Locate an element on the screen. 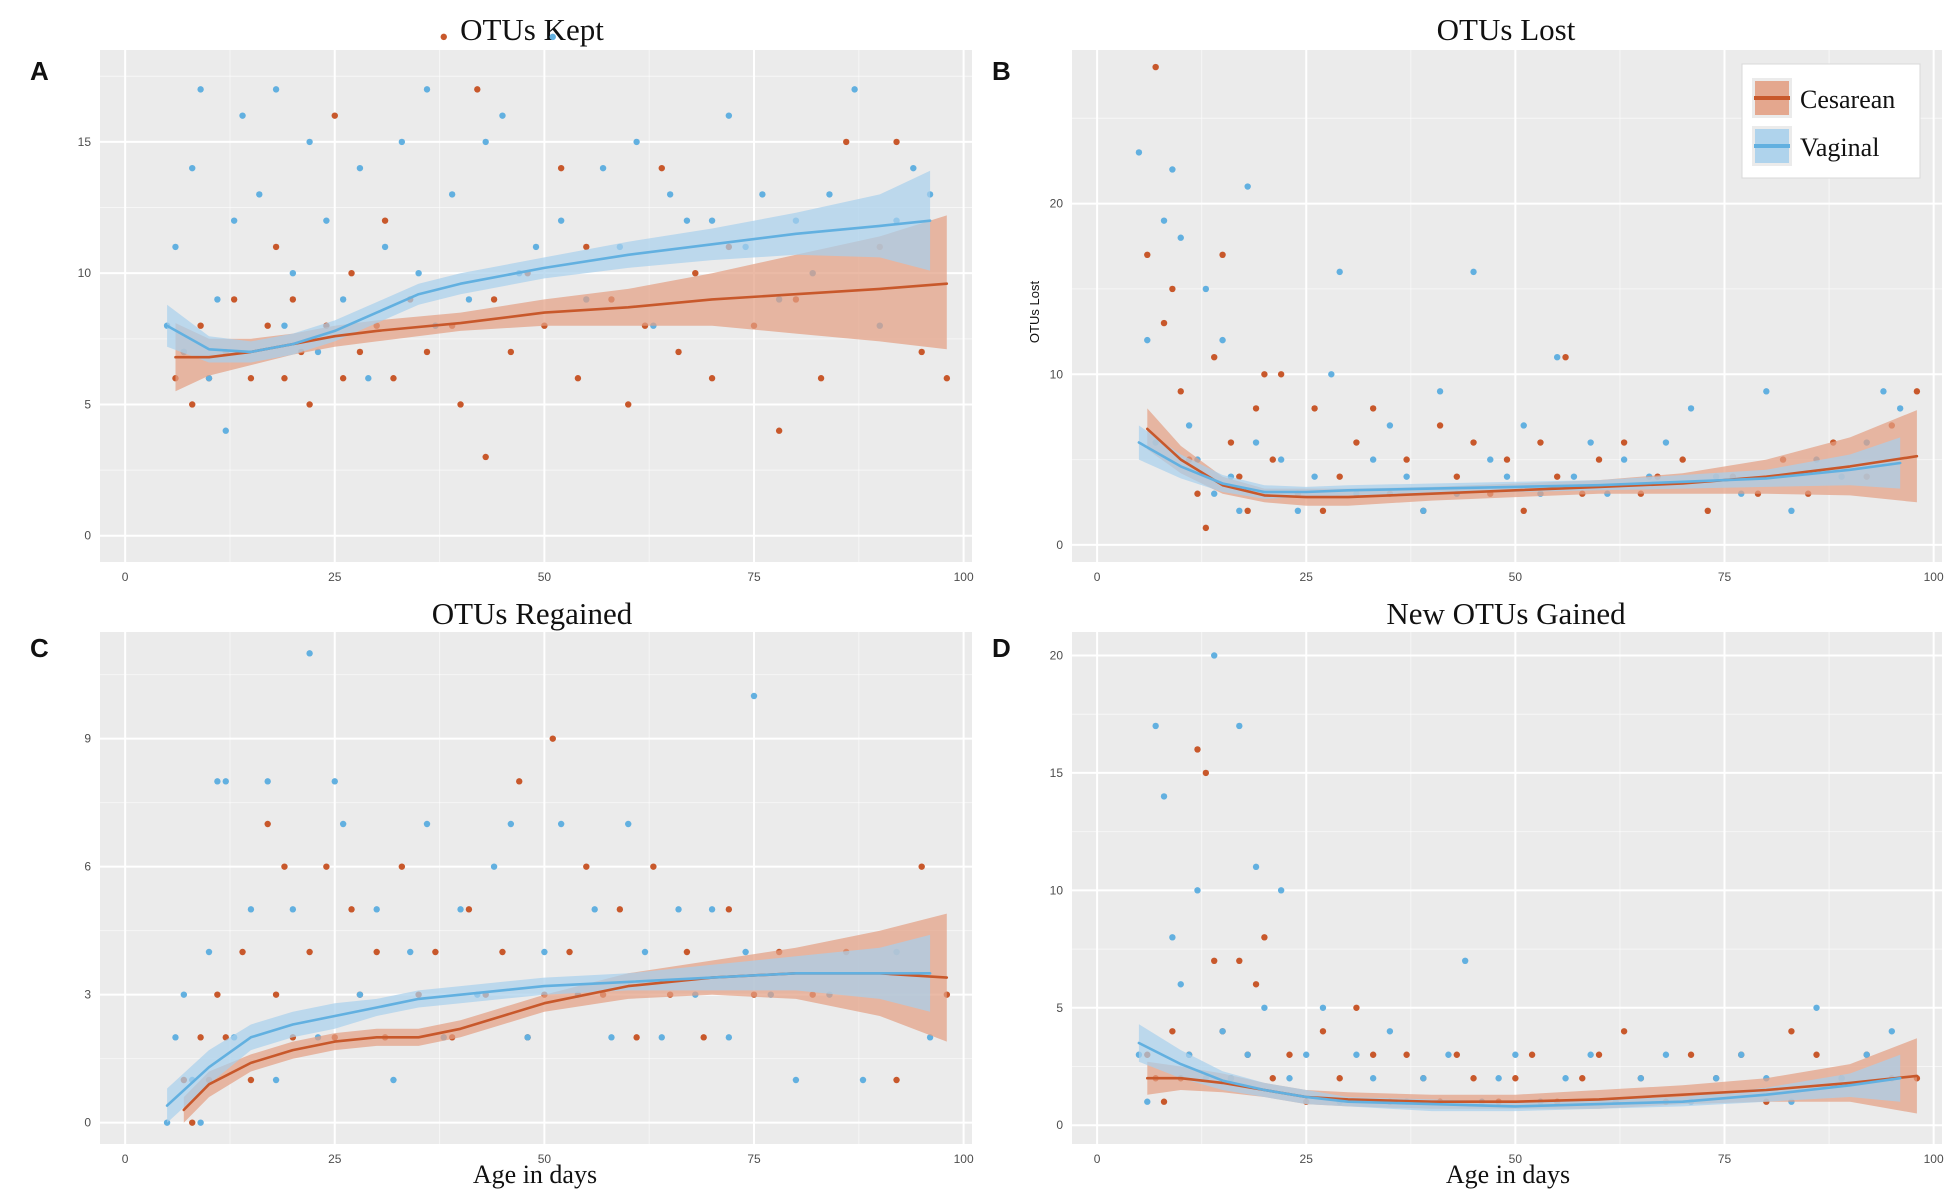 The height and width of the screenshot is (1192, 1950). panel-letter-a: A is located at coordinates (39, 71).